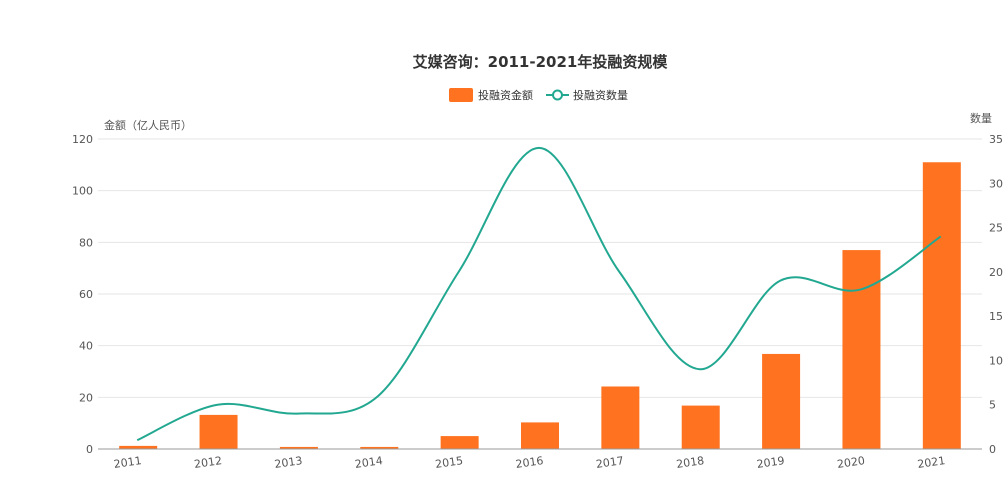 The width and height of the screenshot is (1008, 491). Describe the element at coordinates (461, 95) in the screenshot. I see `legend-swatch-amount` at that location.